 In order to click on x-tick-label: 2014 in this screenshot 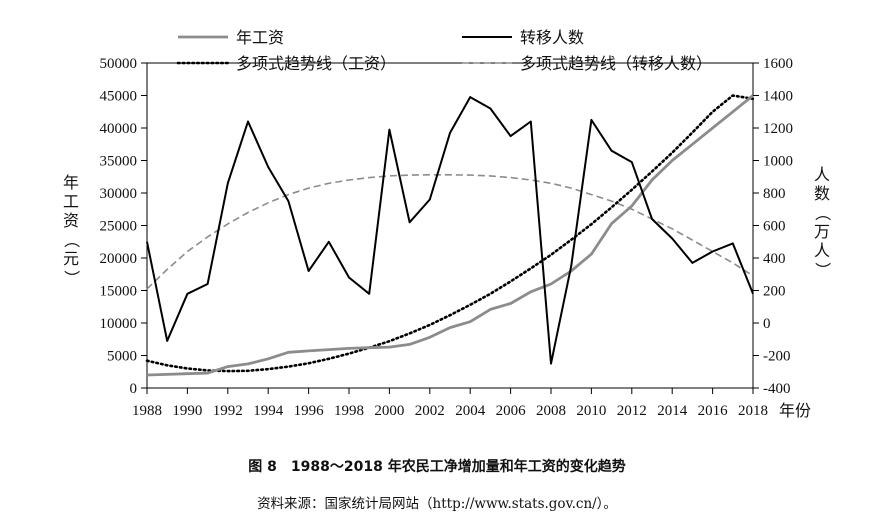, I will do `click(672, 411)`.